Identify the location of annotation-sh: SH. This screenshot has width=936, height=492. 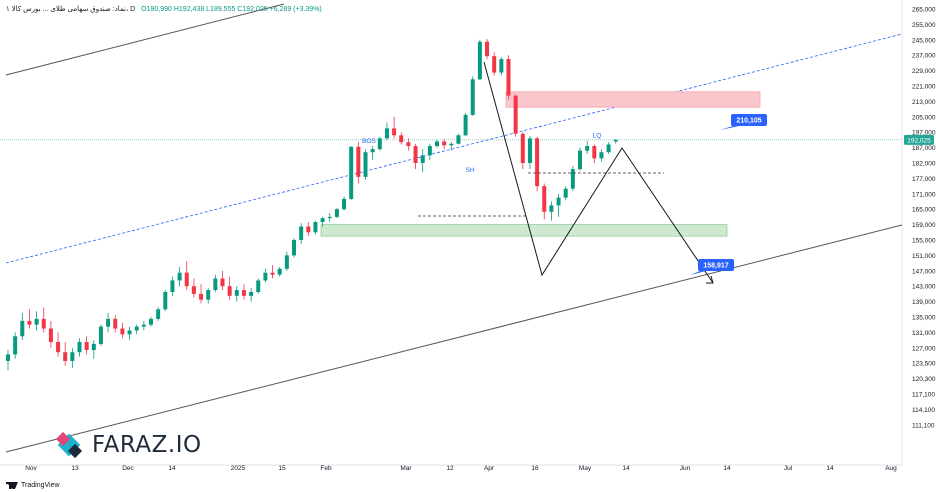
(469, 170).